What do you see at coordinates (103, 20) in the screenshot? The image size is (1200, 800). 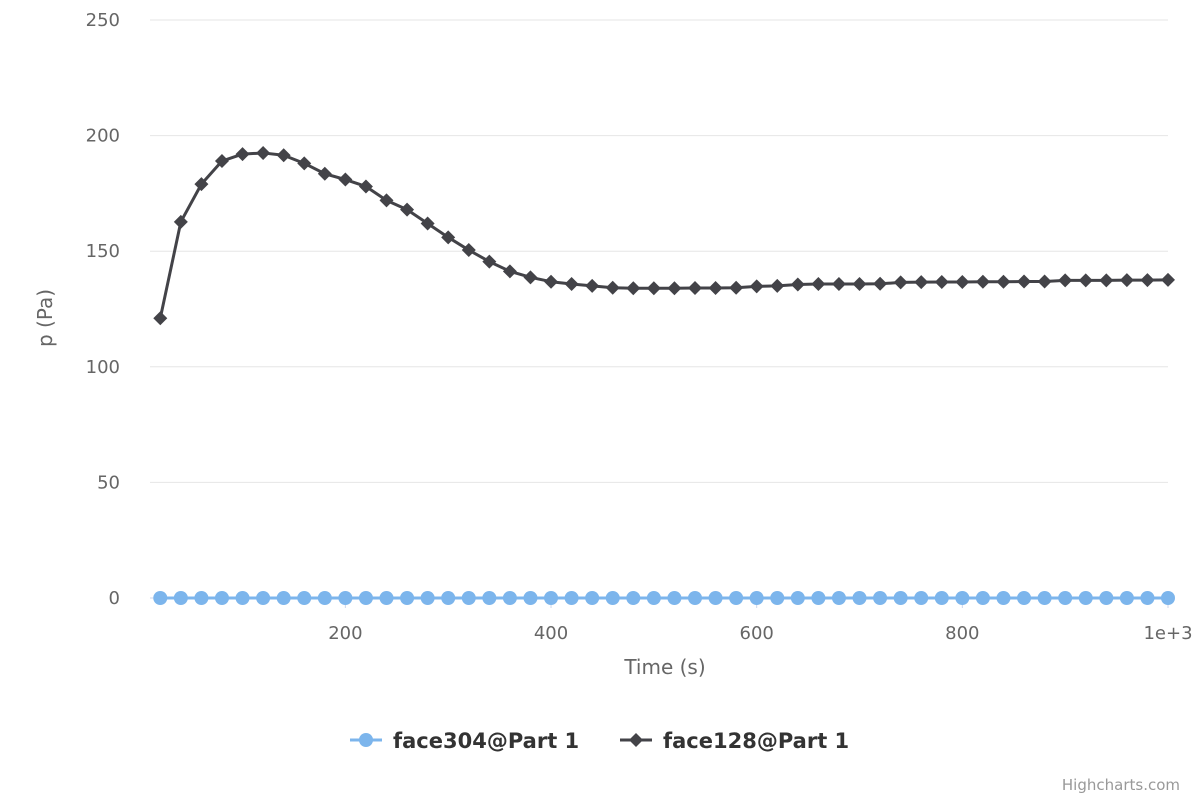 I see `y-tick-label: 250` at bounding box center [103, 20].